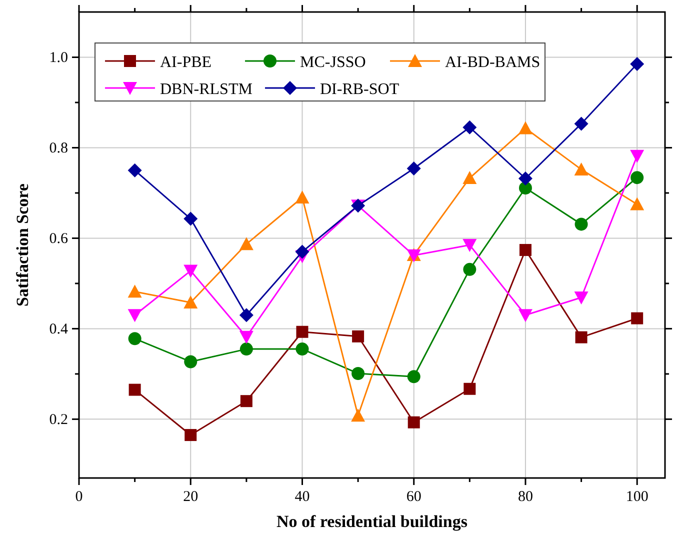  Describe the element at coordinates (58, 330) in the screenshot. I see `y-tick-label: 0.4` at that location.